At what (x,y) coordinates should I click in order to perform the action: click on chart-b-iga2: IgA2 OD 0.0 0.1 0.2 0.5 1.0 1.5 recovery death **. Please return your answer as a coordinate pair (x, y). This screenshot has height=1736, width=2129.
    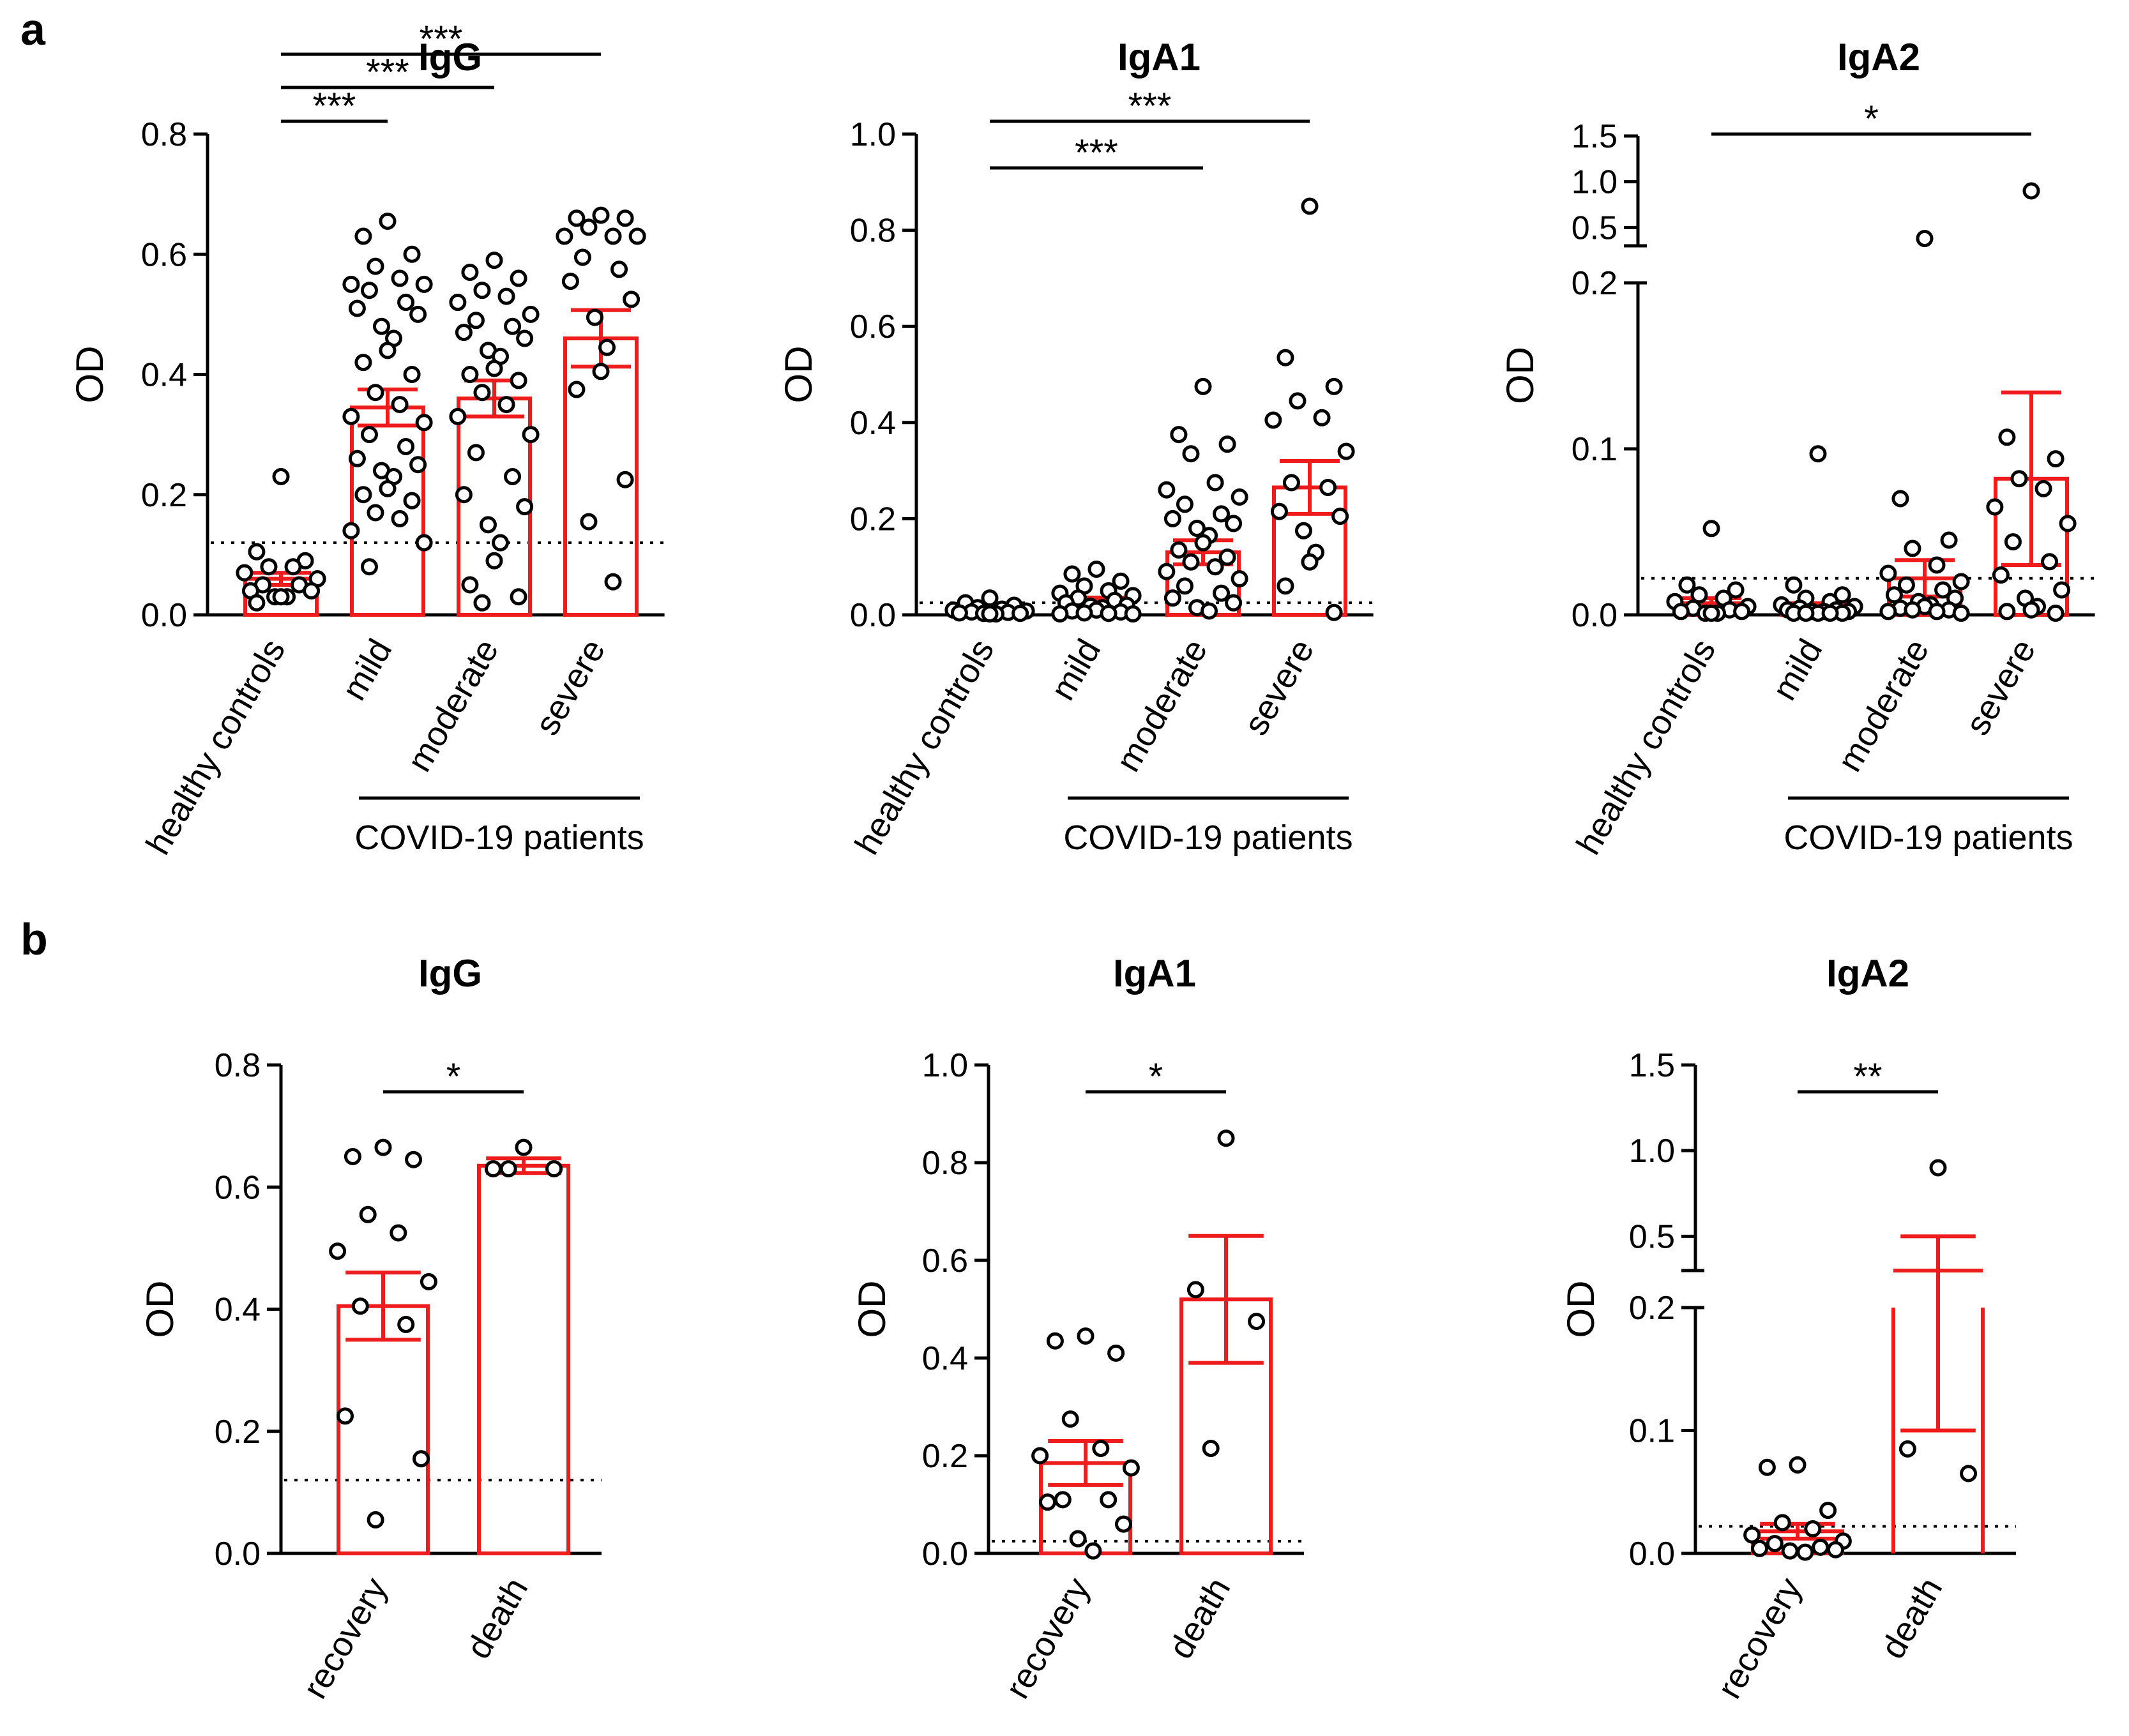
    Looking at the image, I should click on (1788, 1328).